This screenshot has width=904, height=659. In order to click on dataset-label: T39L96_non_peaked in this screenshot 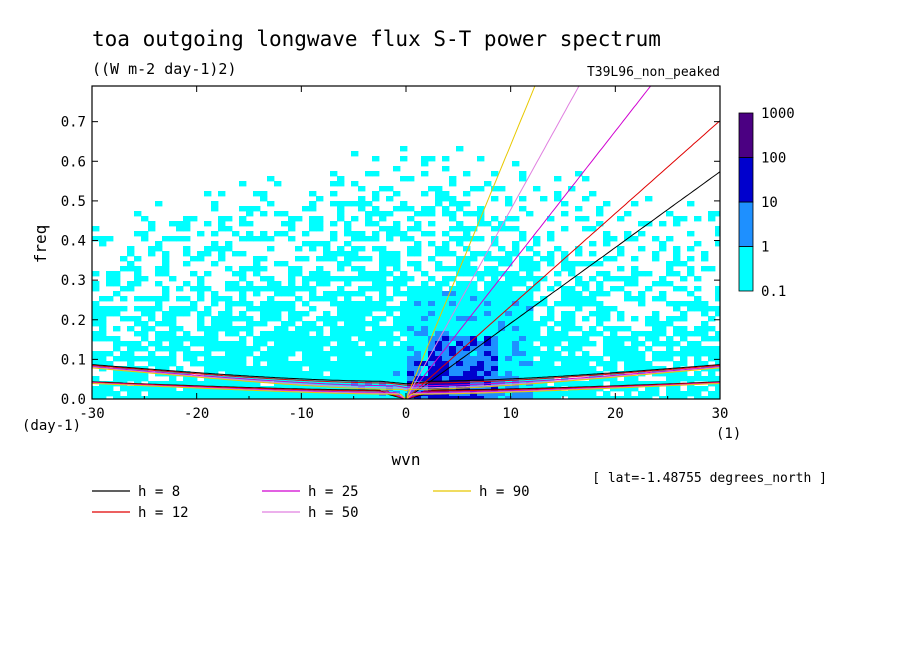, I will do `click(653, 72)`.